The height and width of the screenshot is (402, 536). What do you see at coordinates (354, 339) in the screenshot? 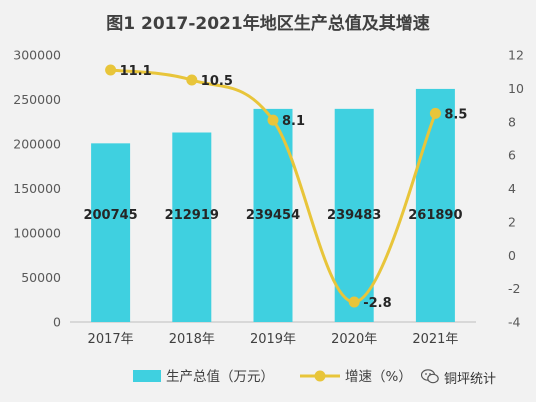
I see `x-tick-label: 2020年` at bounding box center [354, 339].